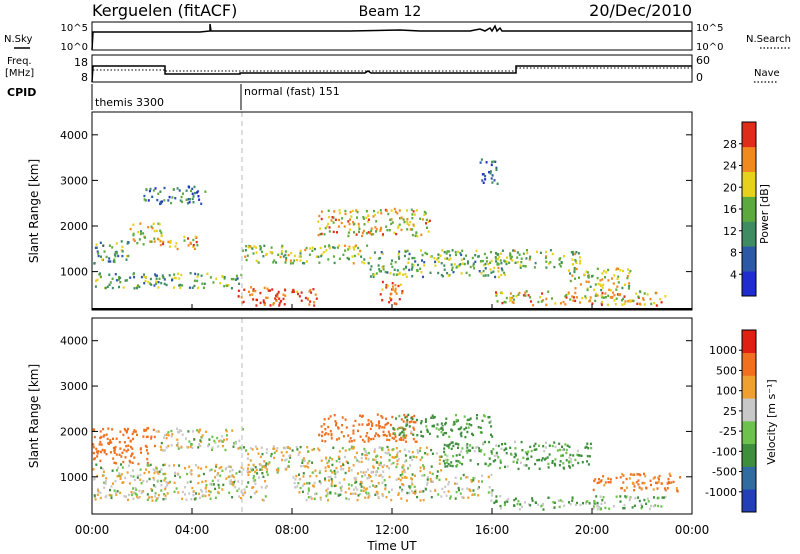  I want to click on velocity-range-axis-label: Slant Range [km], so click(34, 416).